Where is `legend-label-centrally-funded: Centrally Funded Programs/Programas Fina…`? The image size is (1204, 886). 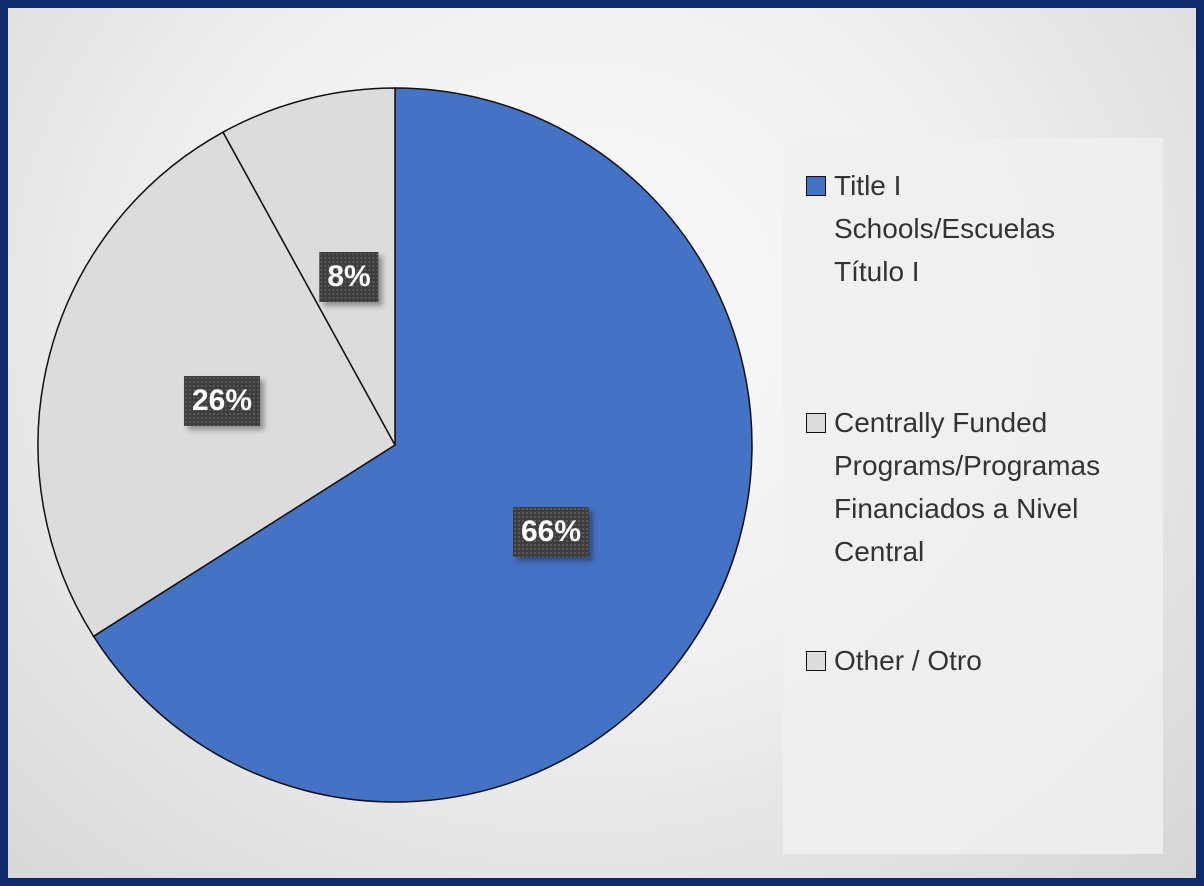
legend-label-centrally-funded: Centrally Funded Programs/Programas Fina… is located at coordinates (967, 487).